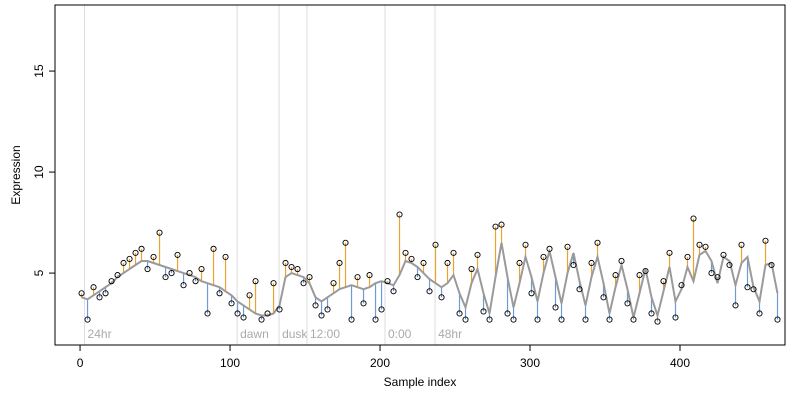 The image size is (800, 405). I want to click on marker-label: dusk, so click(295, 334).